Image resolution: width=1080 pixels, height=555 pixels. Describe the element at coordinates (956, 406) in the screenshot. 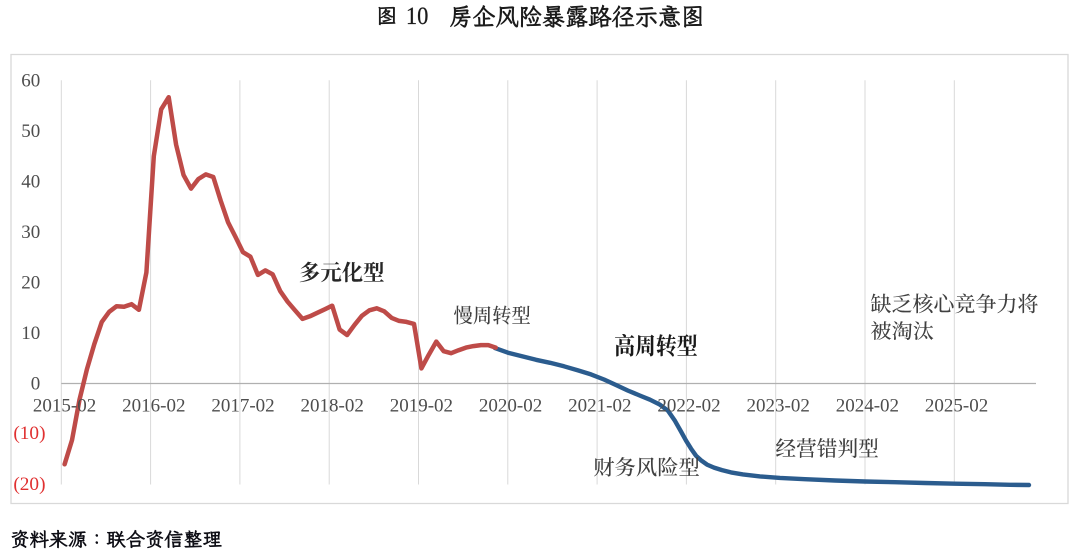

I see `svg-text: 2025-02` at that location.